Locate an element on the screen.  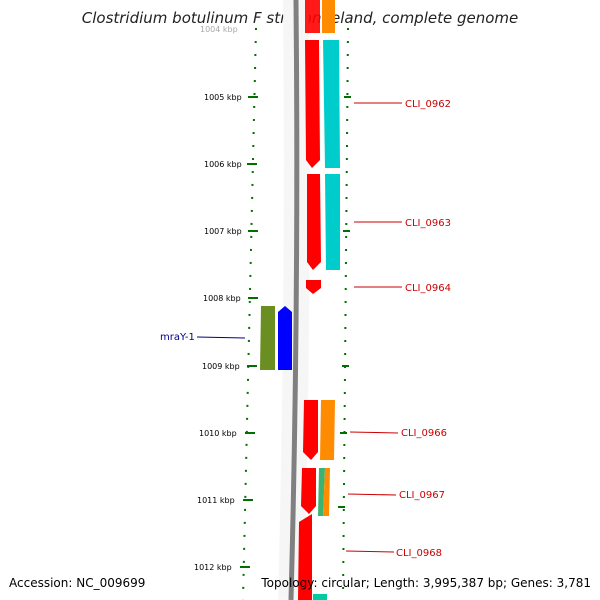
gene-label-cli-0968: CLI_0968 is located at coordinates (419, 553).